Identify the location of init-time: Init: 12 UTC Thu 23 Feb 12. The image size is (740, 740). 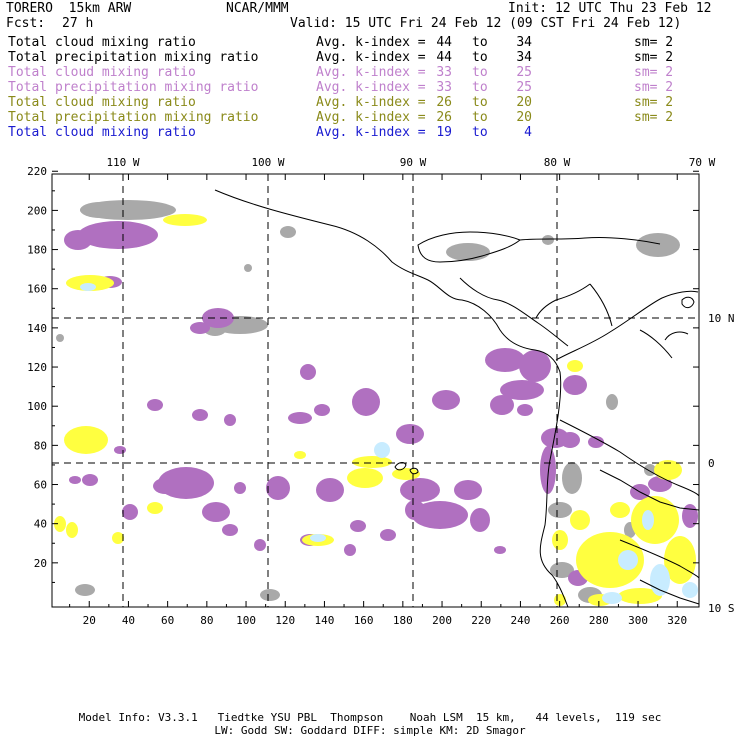
(610, 8).